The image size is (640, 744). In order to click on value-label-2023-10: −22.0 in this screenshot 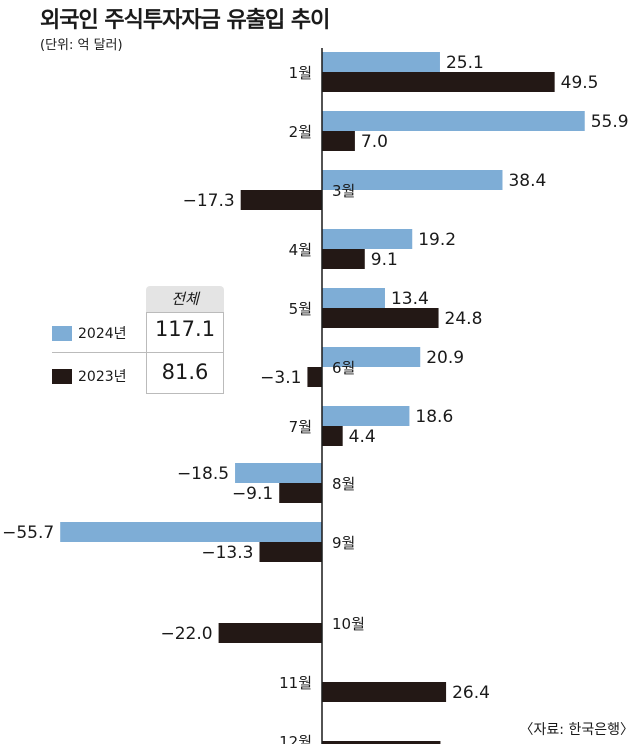, I will do `click(186, 634)`.